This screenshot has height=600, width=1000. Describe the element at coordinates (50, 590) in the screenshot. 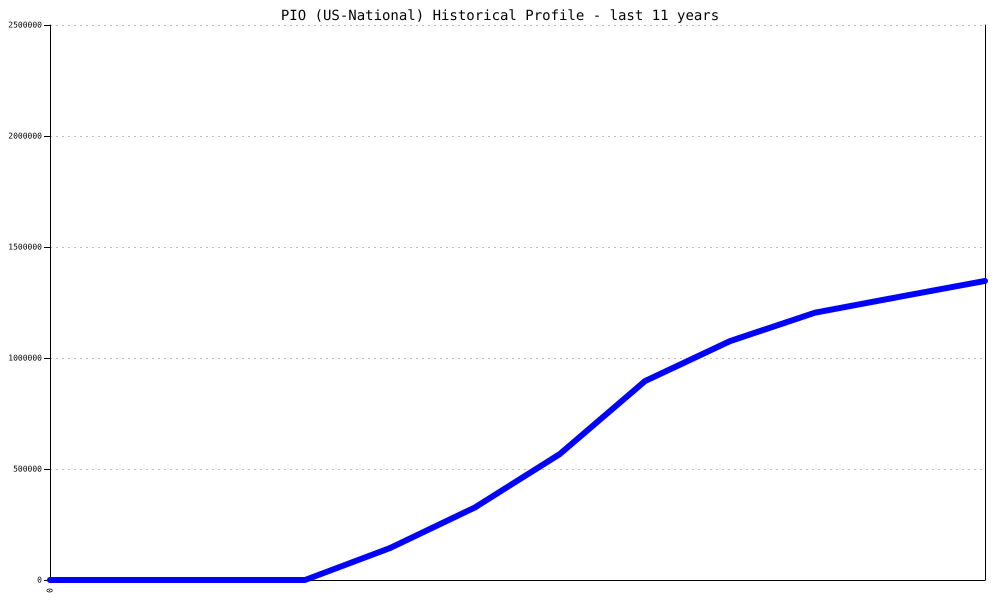

I see `category-label: 0` at that location.